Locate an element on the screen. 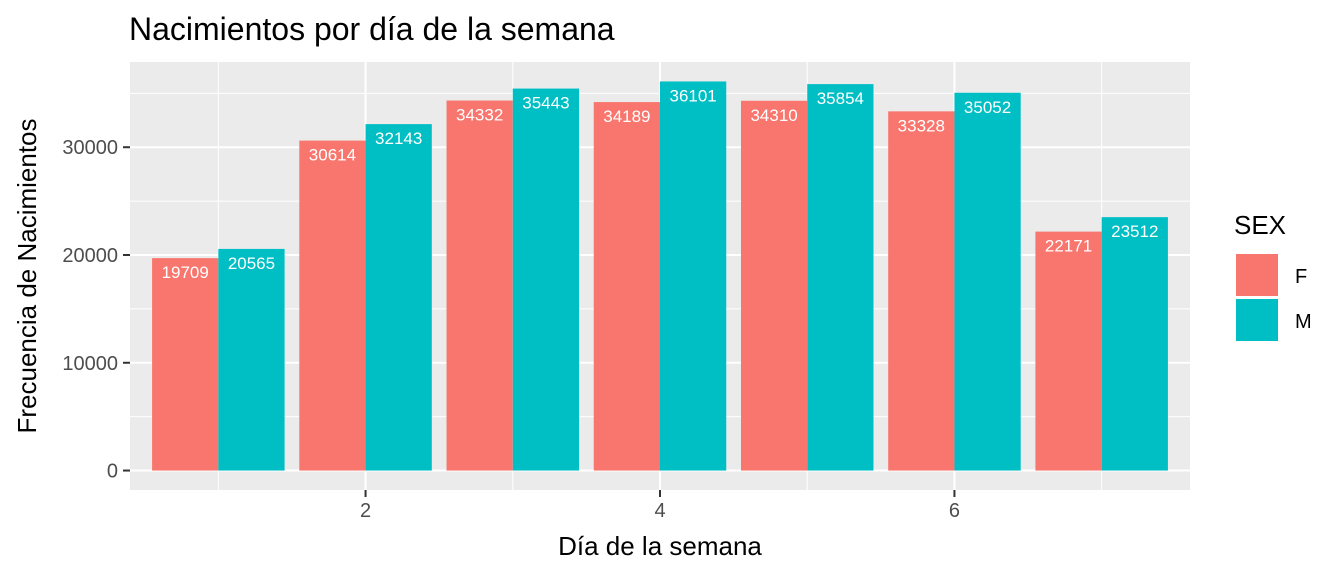 Image resolution: width=1344 pixels, height=576 pixels. x-axis-ticks: 2 4 6 is located at coordinates (660, 506).